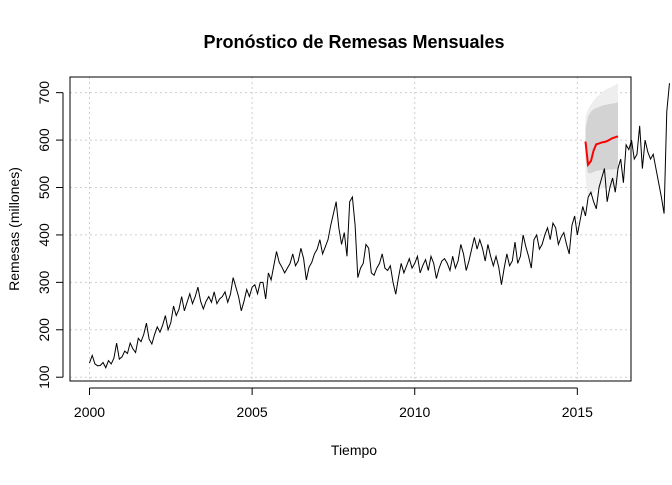 Image resolution: width=672 pixels, height=485 pixels. What do you see at coordinates (44, 93) in the screenshot?
I see `y-tick-label: 700` at bounding box center [44, 93].